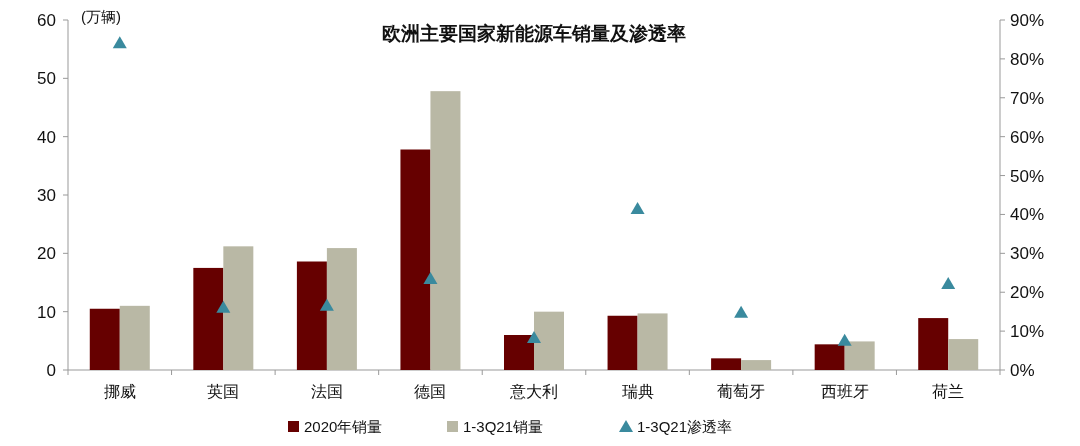 The height and width of the screenshot is (446, 1080). I want to click on x-tick-label: 英国, so click(223, 391).